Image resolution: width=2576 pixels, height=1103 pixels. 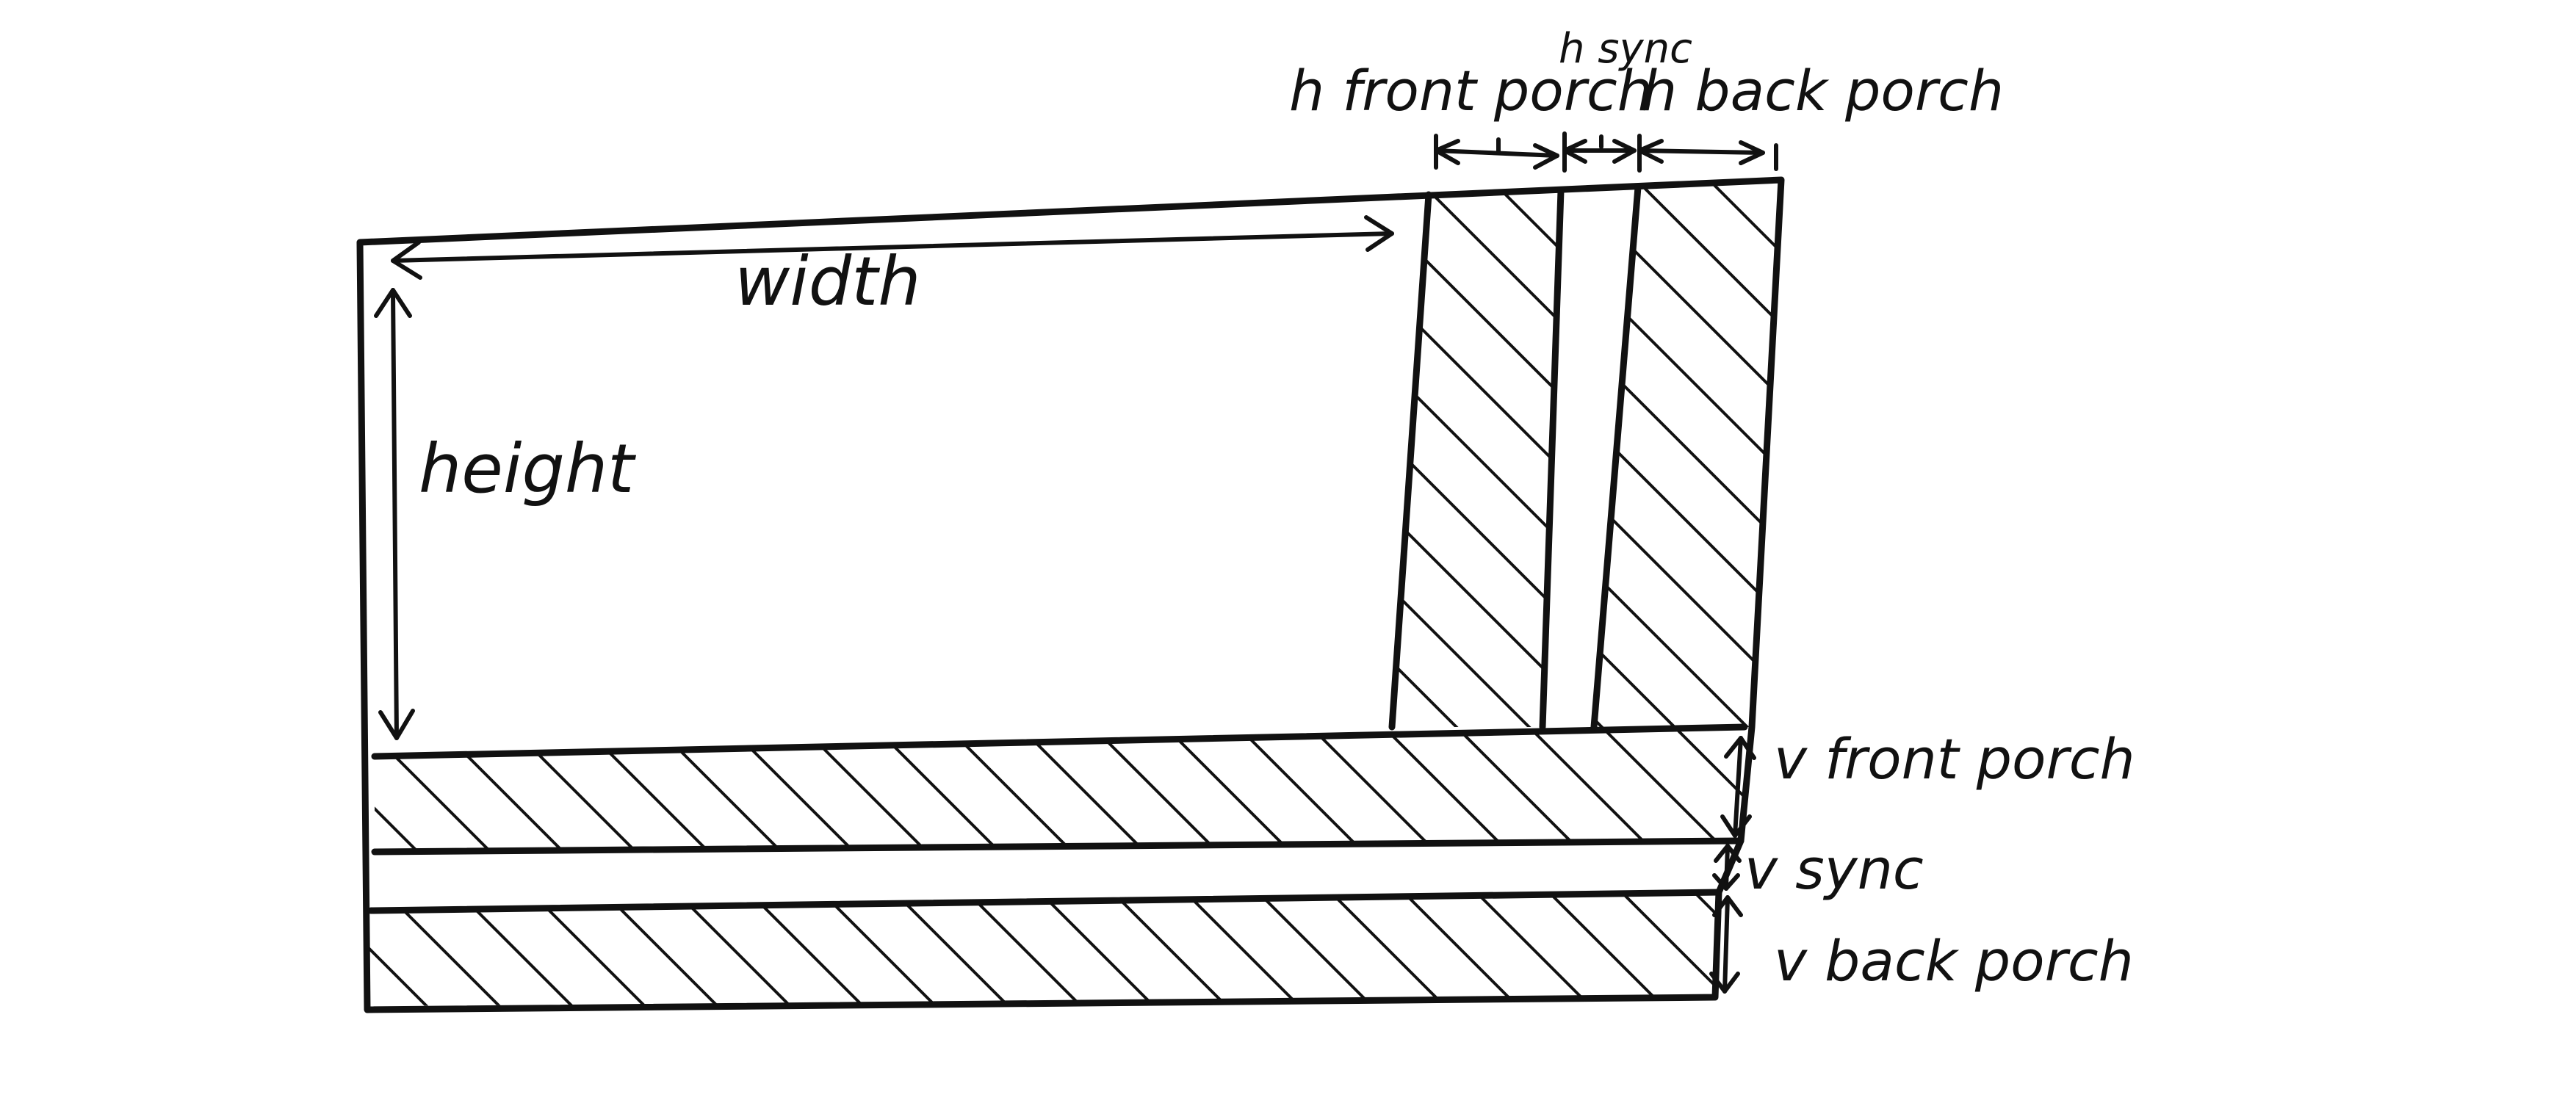 I want to click on v-sync-label: v sync, so click(x=1835, y=869).